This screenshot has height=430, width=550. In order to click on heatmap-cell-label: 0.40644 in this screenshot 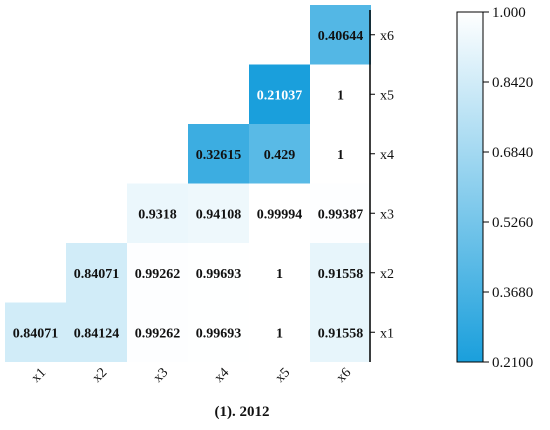, I will do `click(341, 36)`.